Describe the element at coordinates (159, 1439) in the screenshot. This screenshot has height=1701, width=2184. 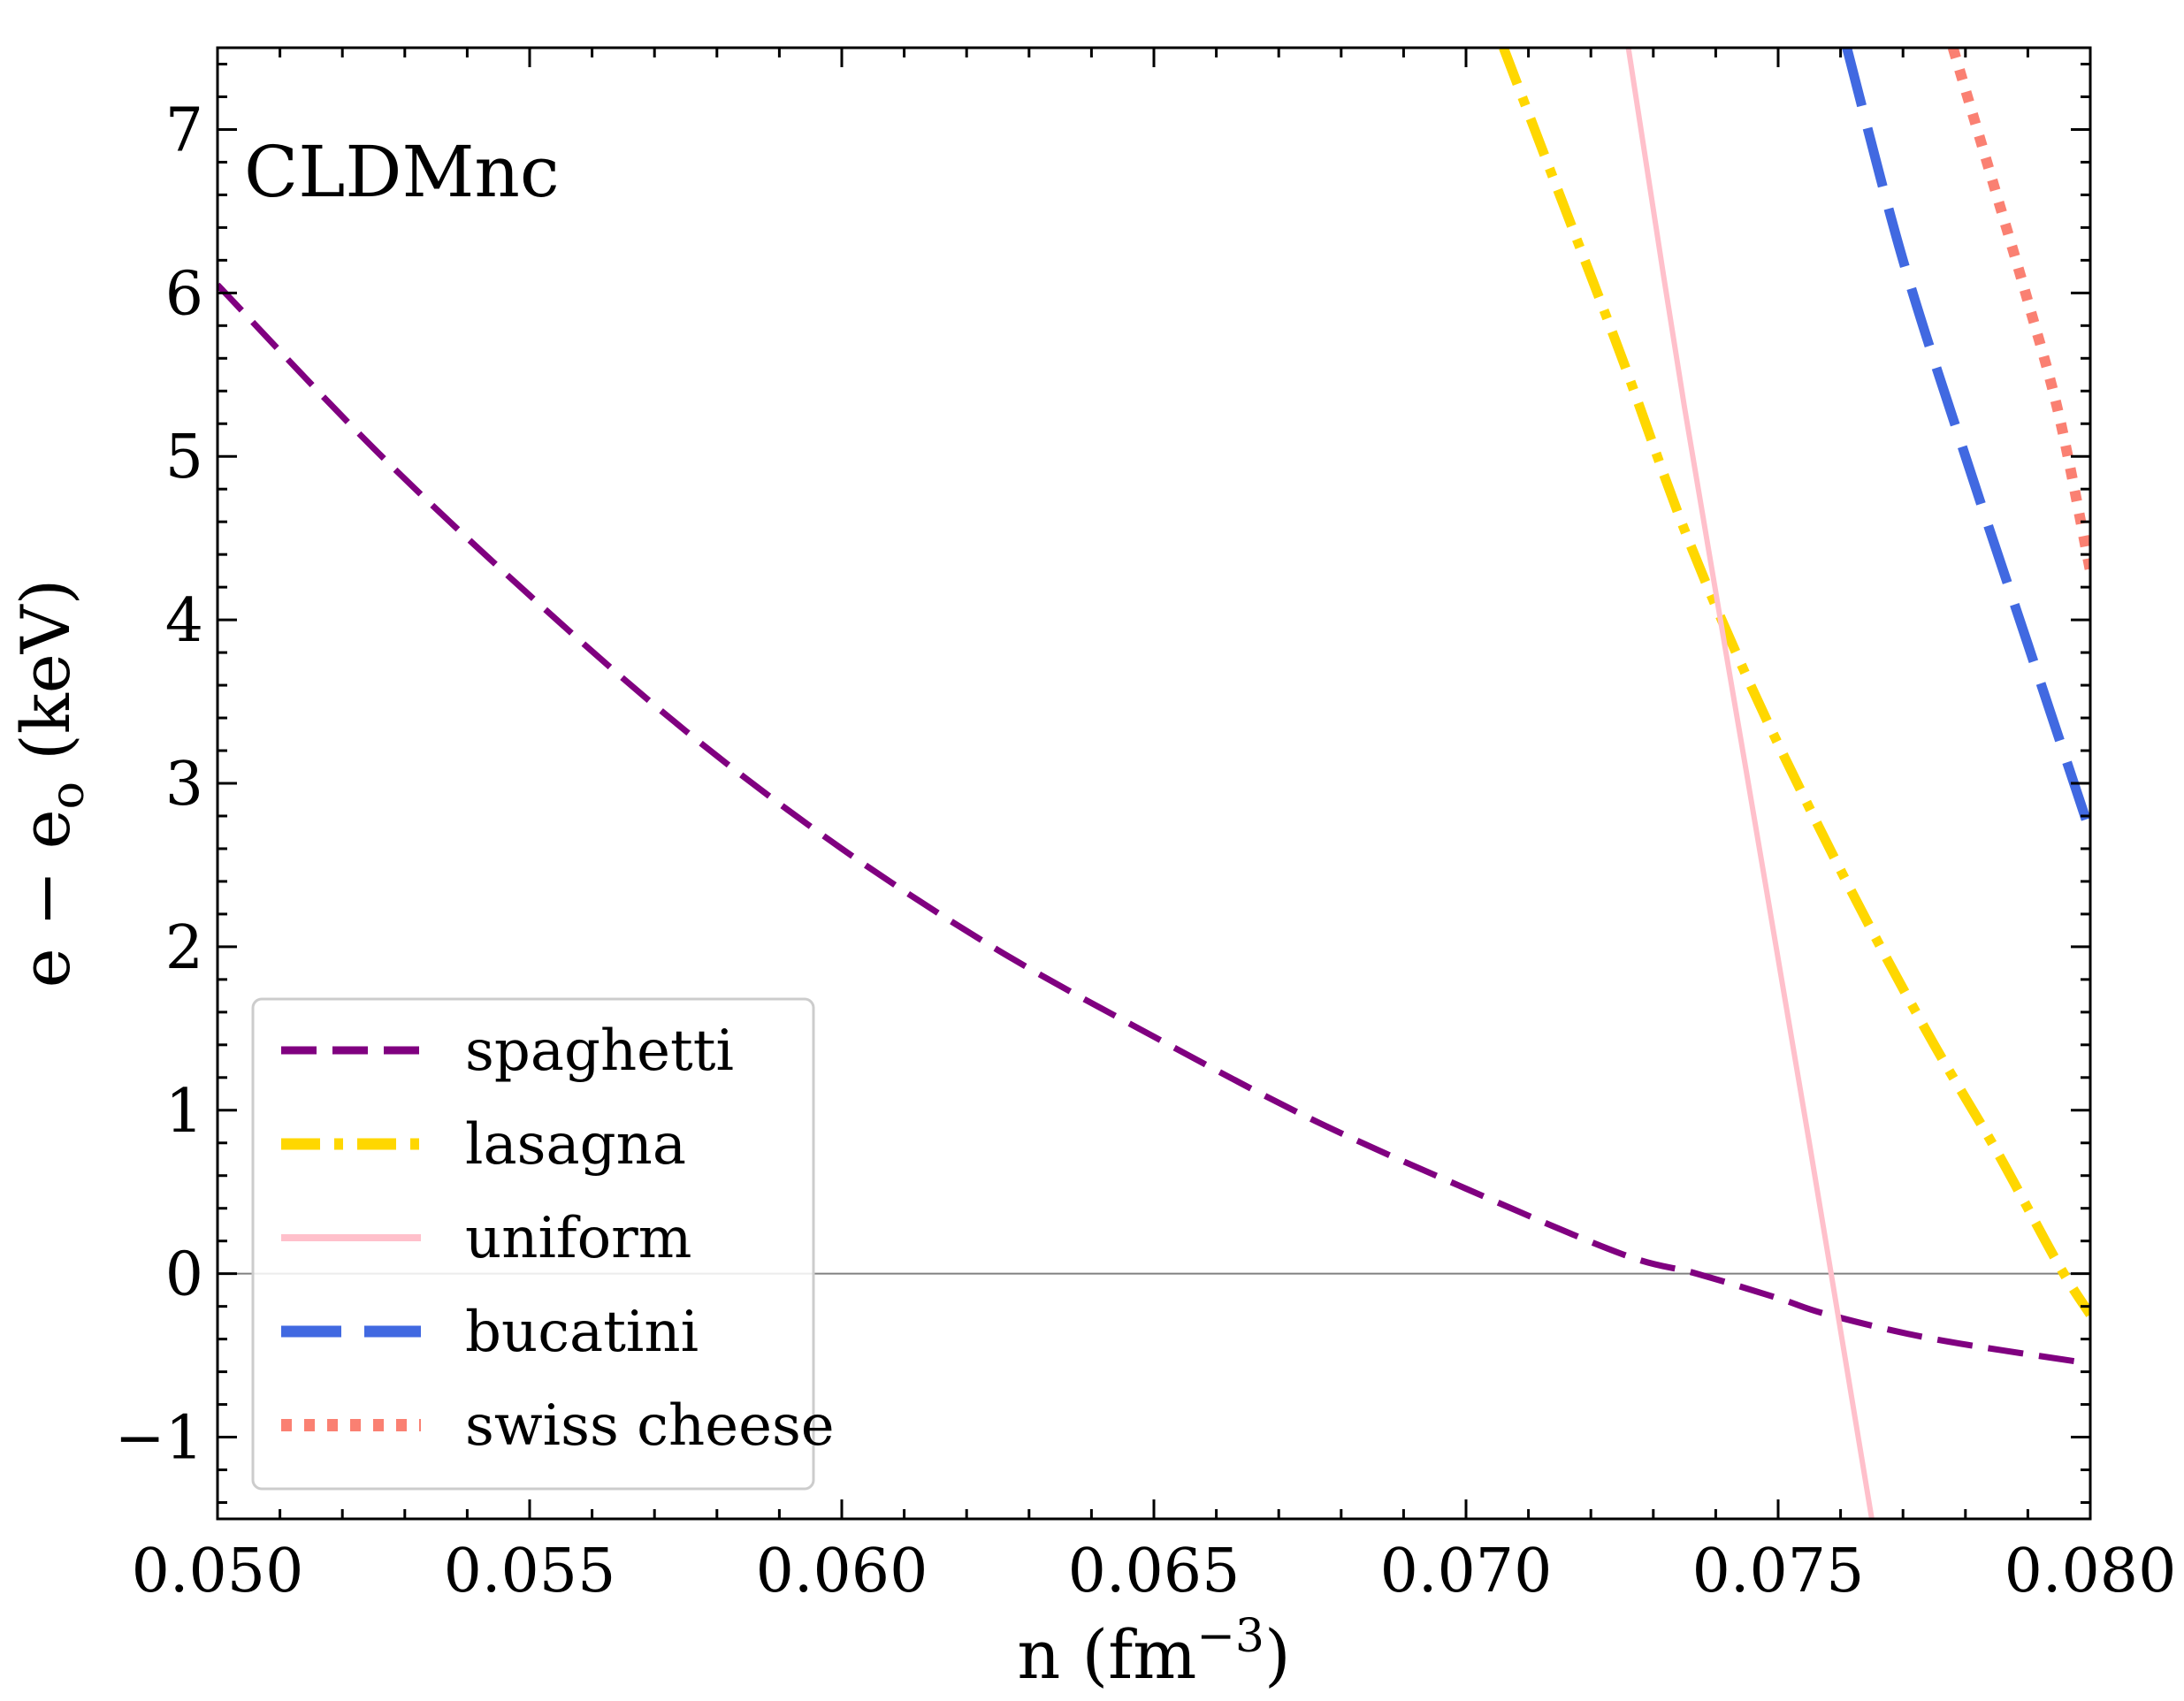
I see `y-tick-label: −1` at that location.